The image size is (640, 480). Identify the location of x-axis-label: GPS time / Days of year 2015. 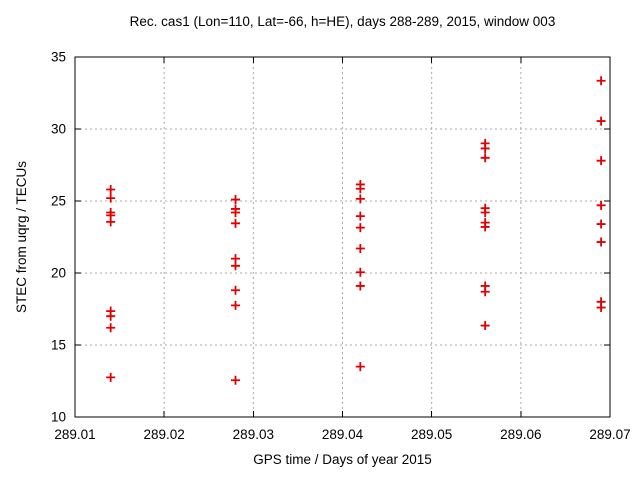
(342, 459).